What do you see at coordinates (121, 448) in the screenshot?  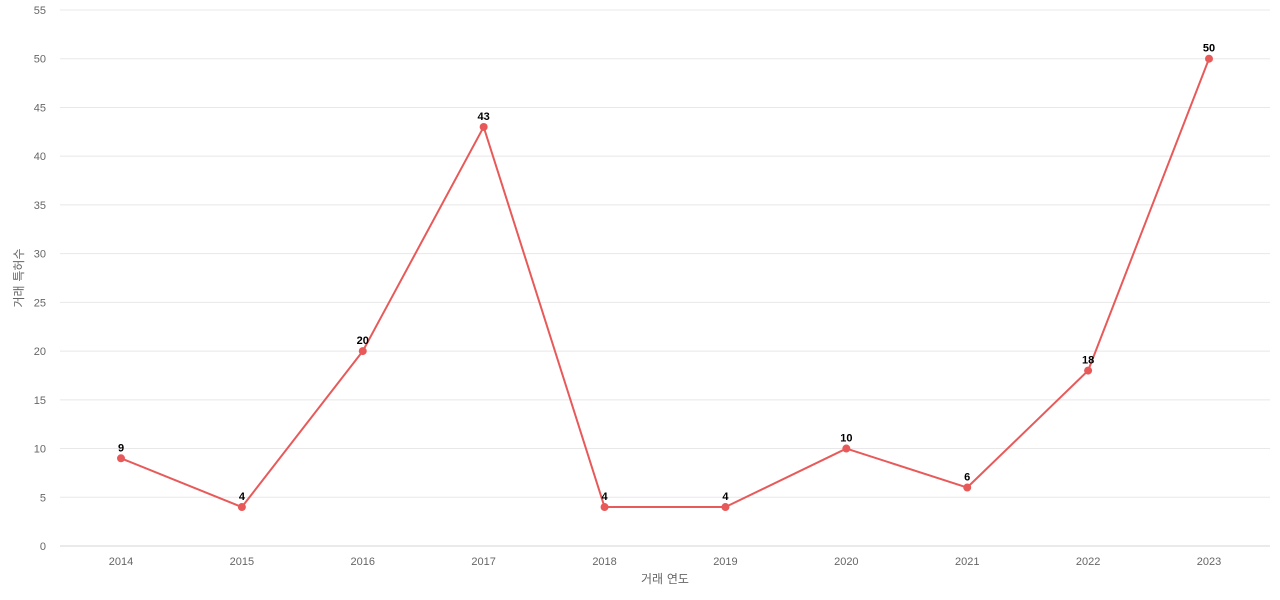 I see `data-label: 9` at bounding box center [121, 448].